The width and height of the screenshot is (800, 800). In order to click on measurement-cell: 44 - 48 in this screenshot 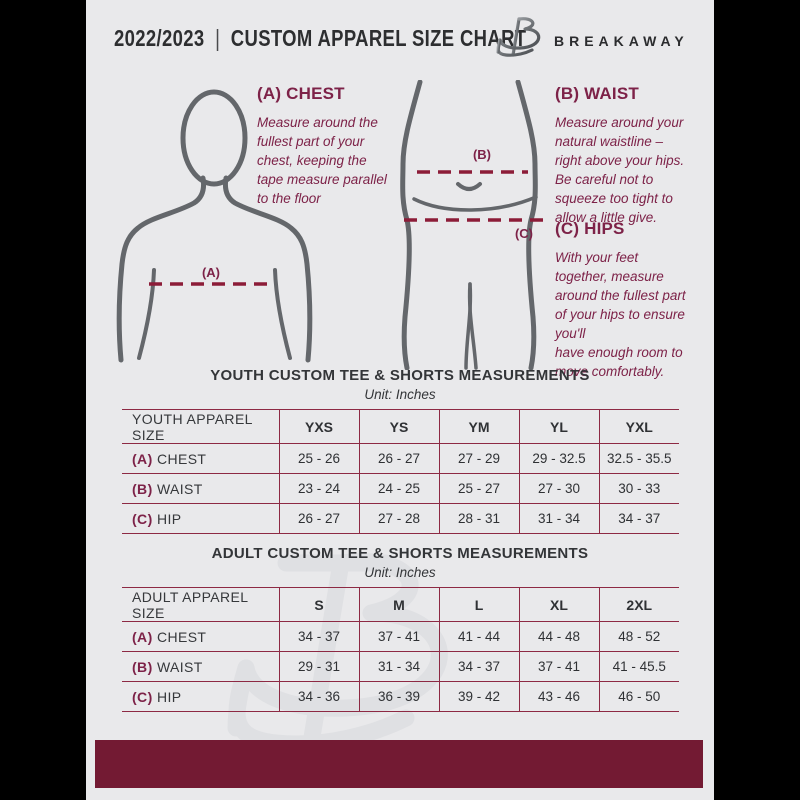, I will do `click(558, 636)`.